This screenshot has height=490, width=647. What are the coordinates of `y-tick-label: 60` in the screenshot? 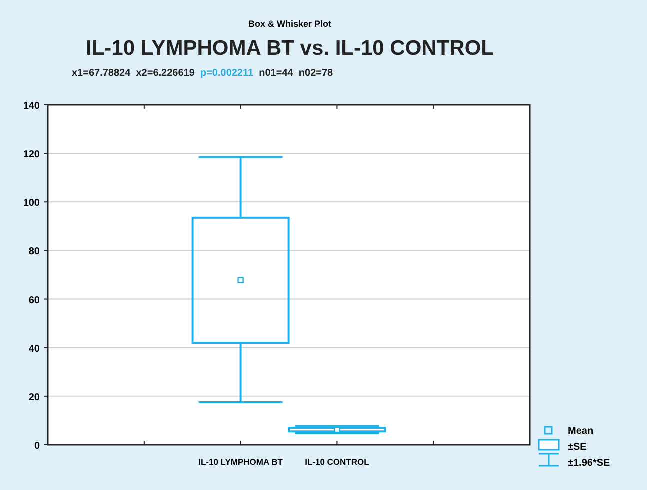 It's located at (34, 300).